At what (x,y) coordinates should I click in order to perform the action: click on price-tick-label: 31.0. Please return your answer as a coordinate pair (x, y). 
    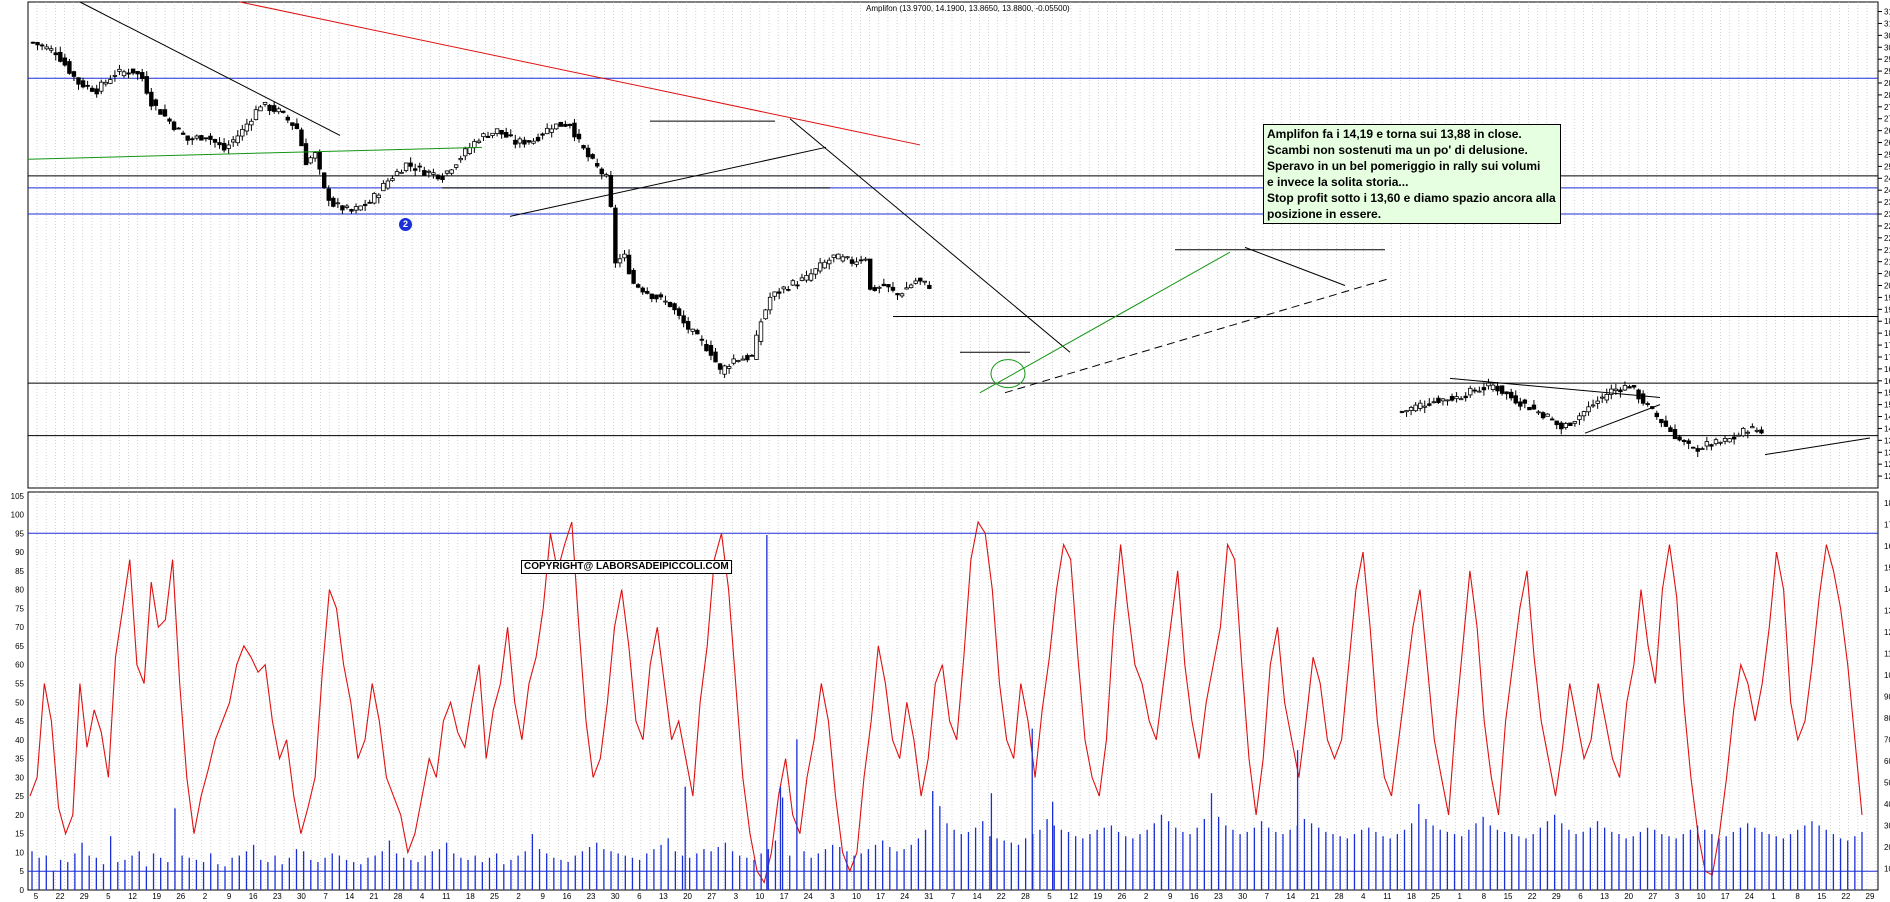
    Looking at the image, I should click on (1887, 23).